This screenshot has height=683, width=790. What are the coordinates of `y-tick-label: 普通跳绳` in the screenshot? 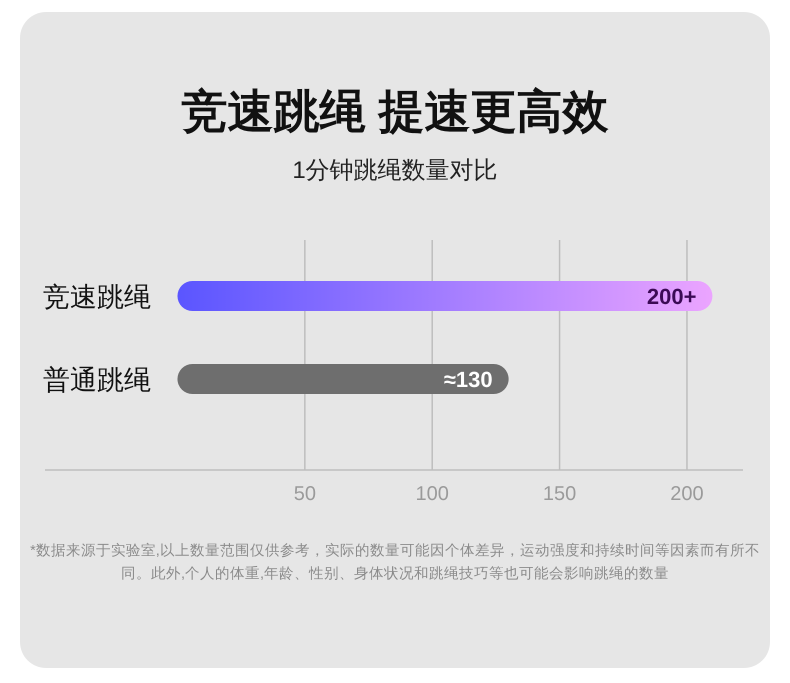 It's located at (97, 380).